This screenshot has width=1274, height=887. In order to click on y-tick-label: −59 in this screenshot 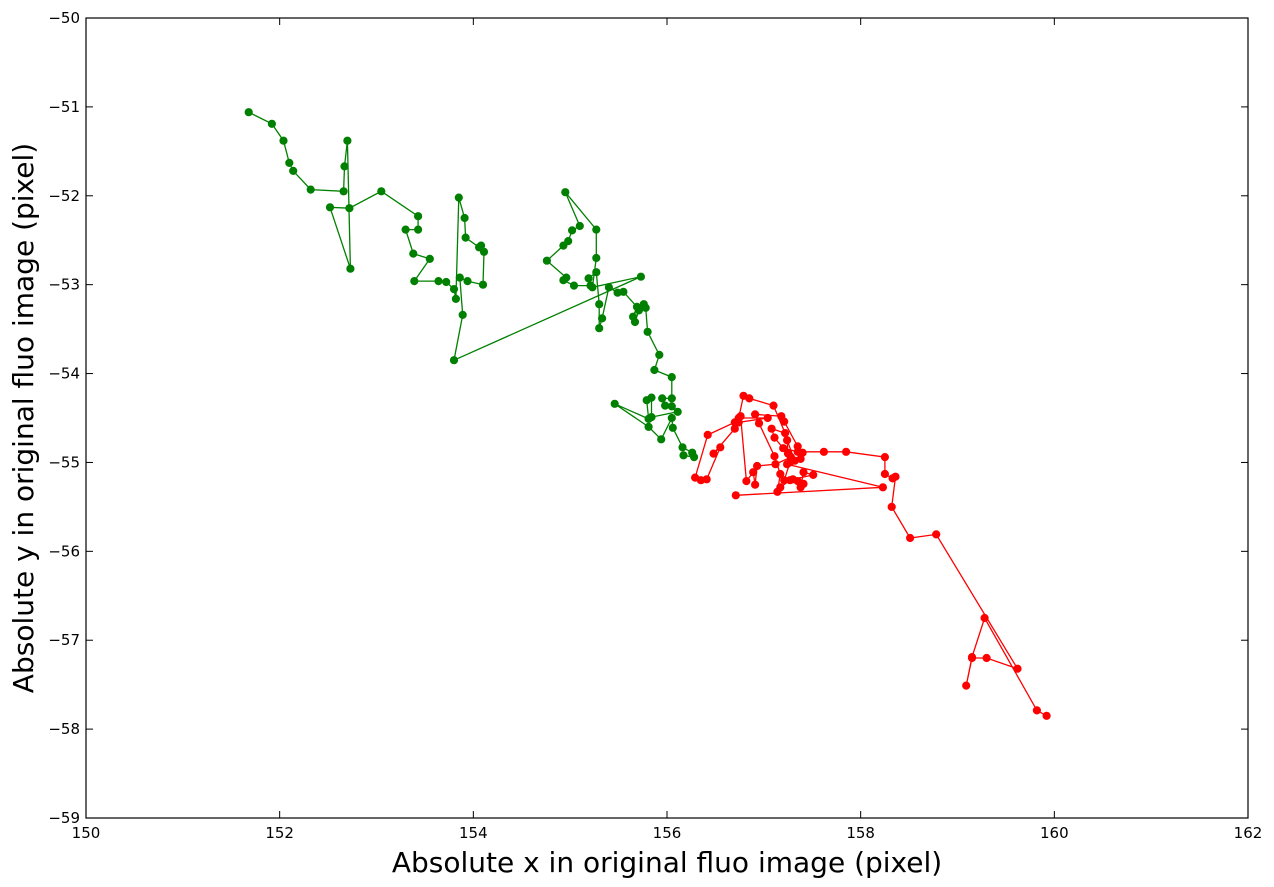, I will do `click(64, 818)`.